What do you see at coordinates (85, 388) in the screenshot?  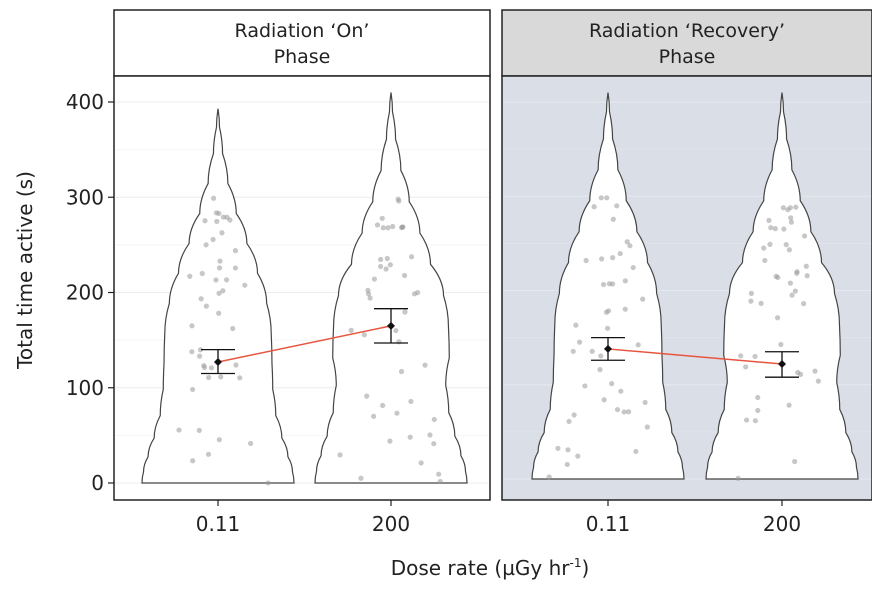 I see `y-tick-label: 100` at bounding box center [85, 388].